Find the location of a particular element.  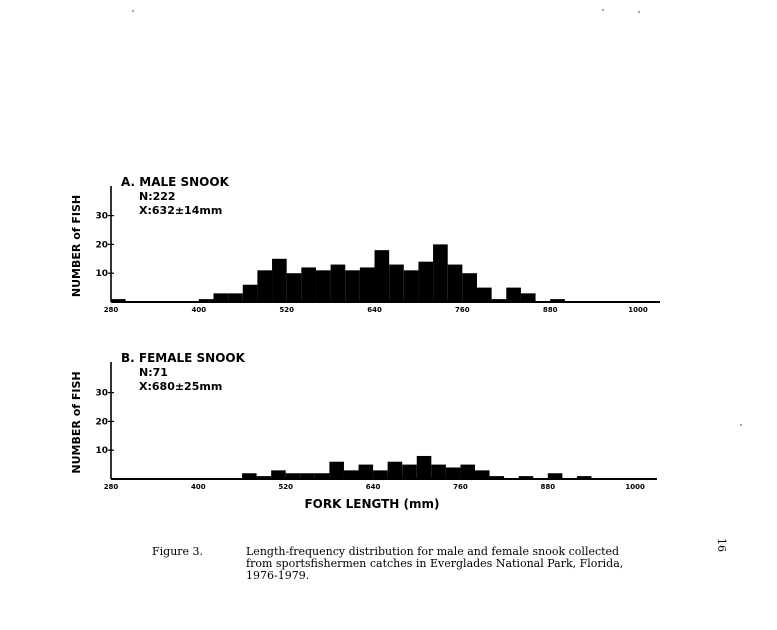

x-axis-label: FORK LENGTH (mm) is located at coordinates (371, 504).